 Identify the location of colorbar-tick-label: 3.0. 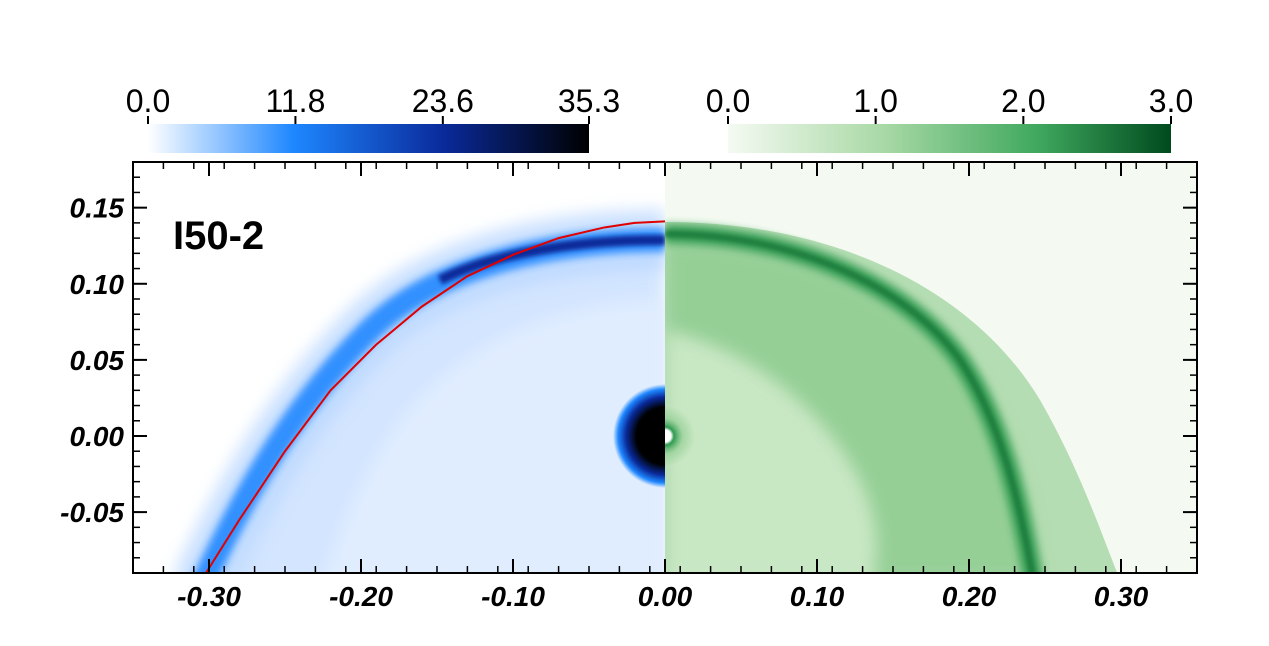
(1171, 101).